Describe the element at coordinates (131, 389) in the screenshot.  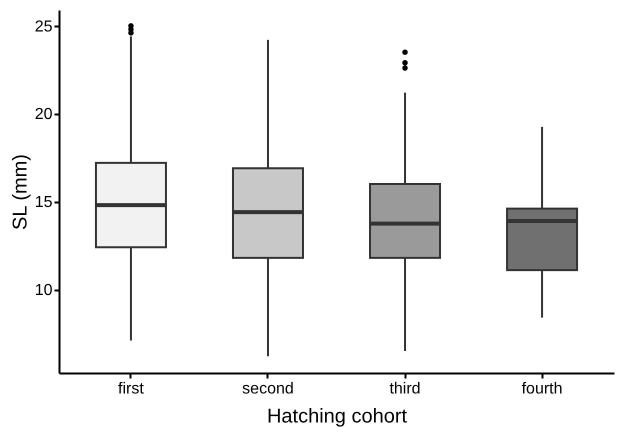
I see `x-tick-label: first` at that location.